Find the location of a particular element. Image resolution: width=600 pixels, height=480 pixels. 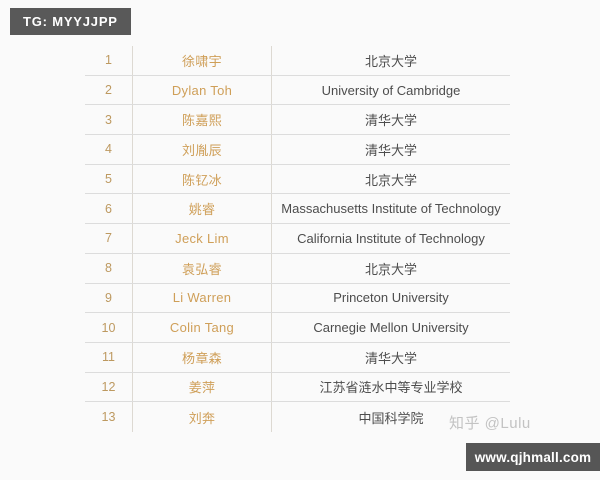

telegram-watermark-badge: TG: MYYJJPP is located at coordinates (70, 21).